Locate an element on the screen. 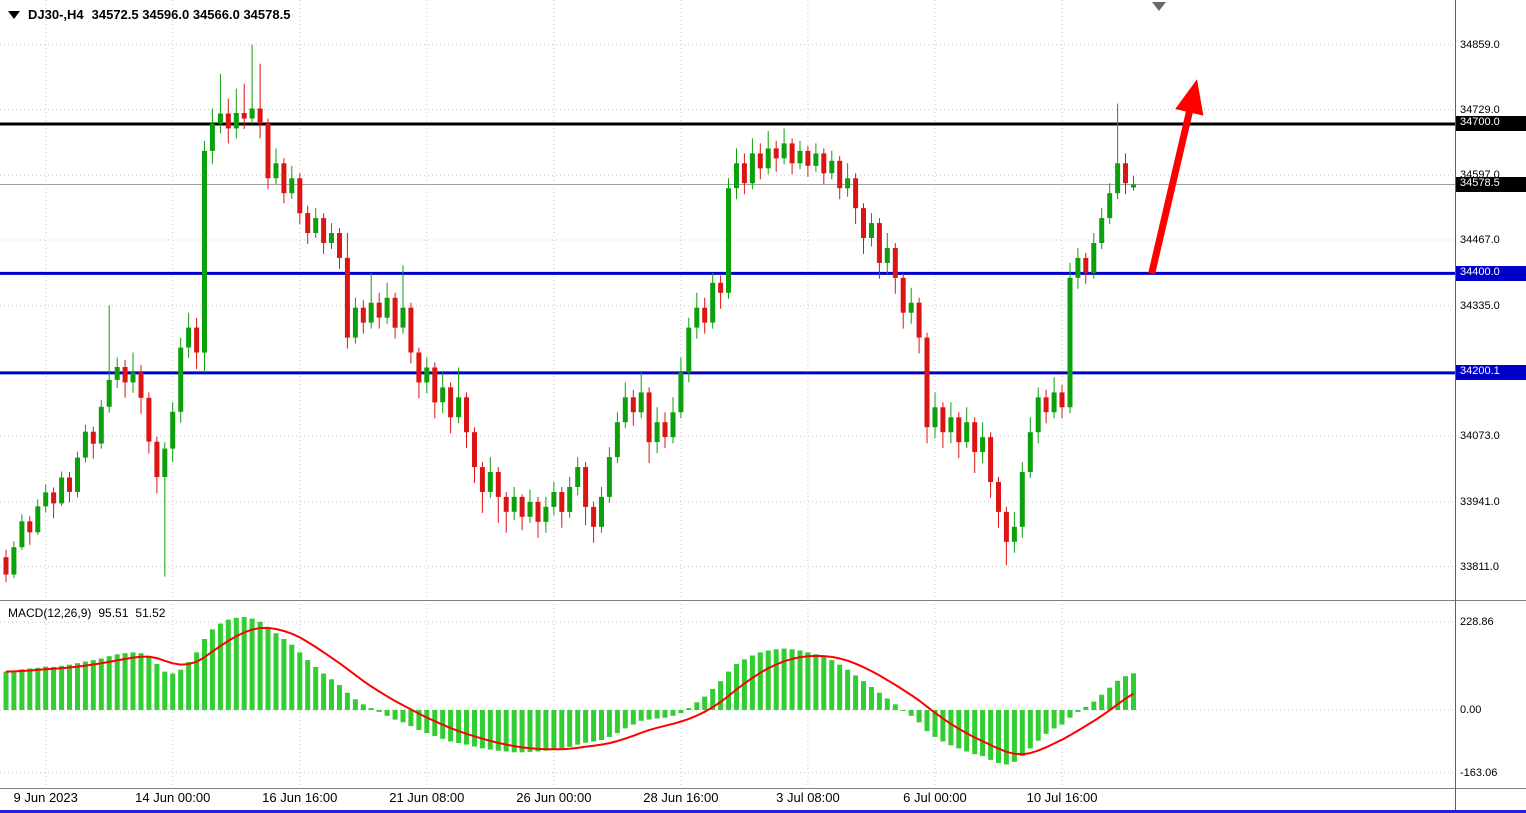 This screenshot has height=813, width=1526. chart-shift-marker-icon is located at coordinates (1159, 6).